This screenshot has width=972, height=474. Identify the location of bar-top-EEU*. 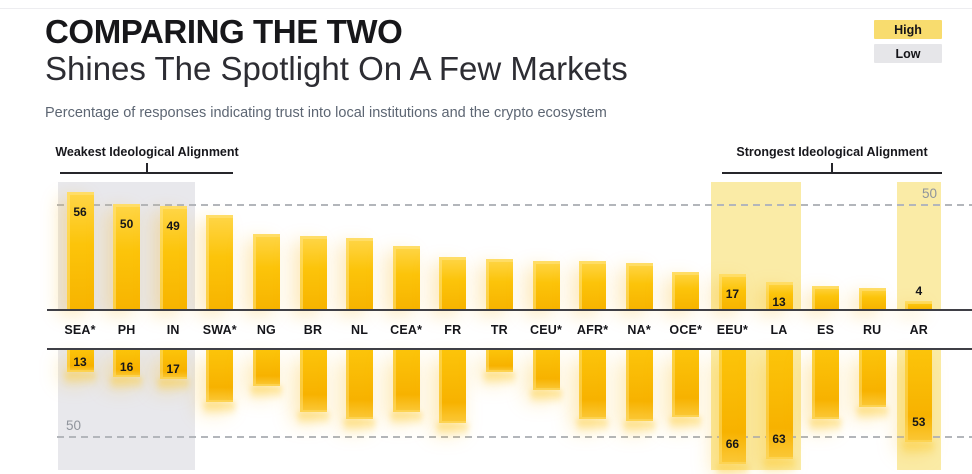
(732, 291).